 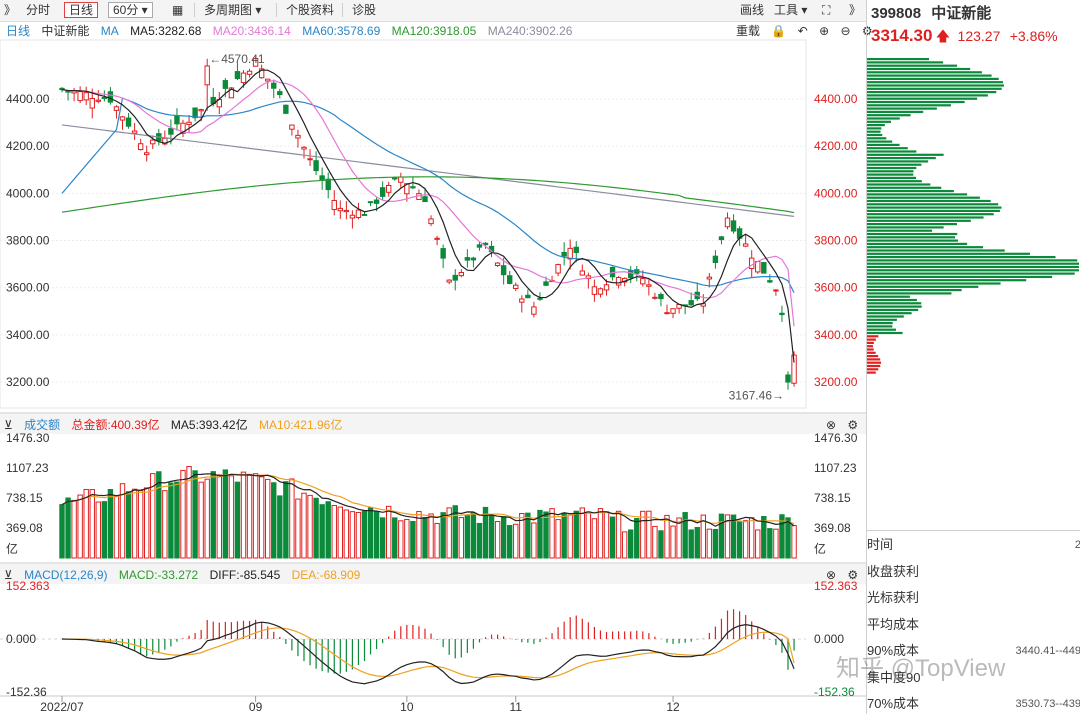 I want to click on ma-label: MA, so click(x=109, y=31).